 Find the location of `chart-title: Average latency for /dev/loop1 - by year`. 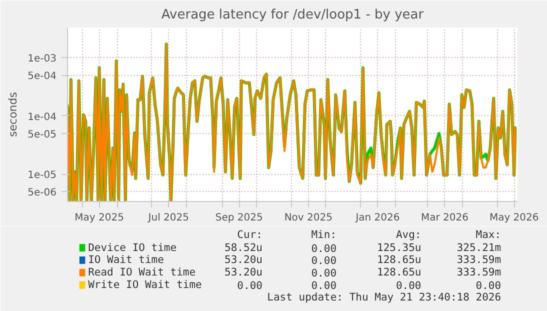

chart-title: Average latency for /dev/loop1 - by year is located at coordinates (292, 15).